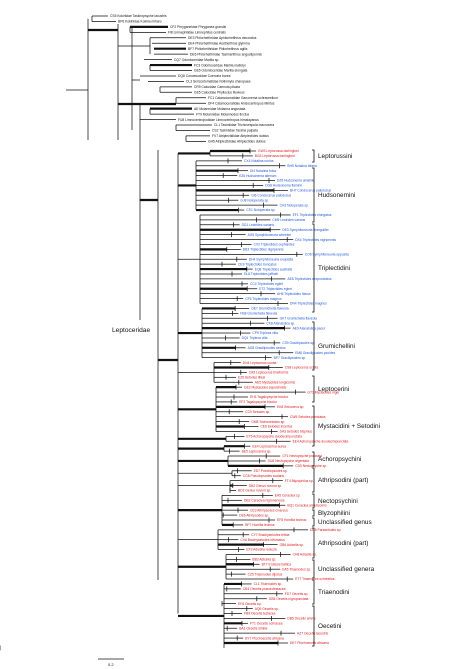 Image resolution: width=474 pixels, height=669 pixels. Describe the element at coordinates (138, 16) in the screenshot. I see `outgroup-tip-label: CS5 Kokiriidae Taskiropsyche lacustris` at that location.